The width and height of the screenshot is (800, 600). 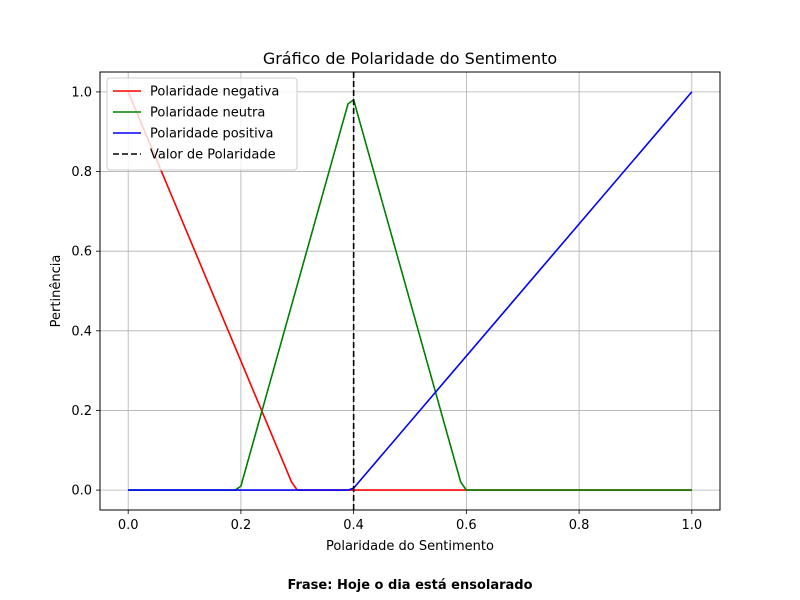 I want to click on x-tick-label: 0.6, so click(x=466, y=525).